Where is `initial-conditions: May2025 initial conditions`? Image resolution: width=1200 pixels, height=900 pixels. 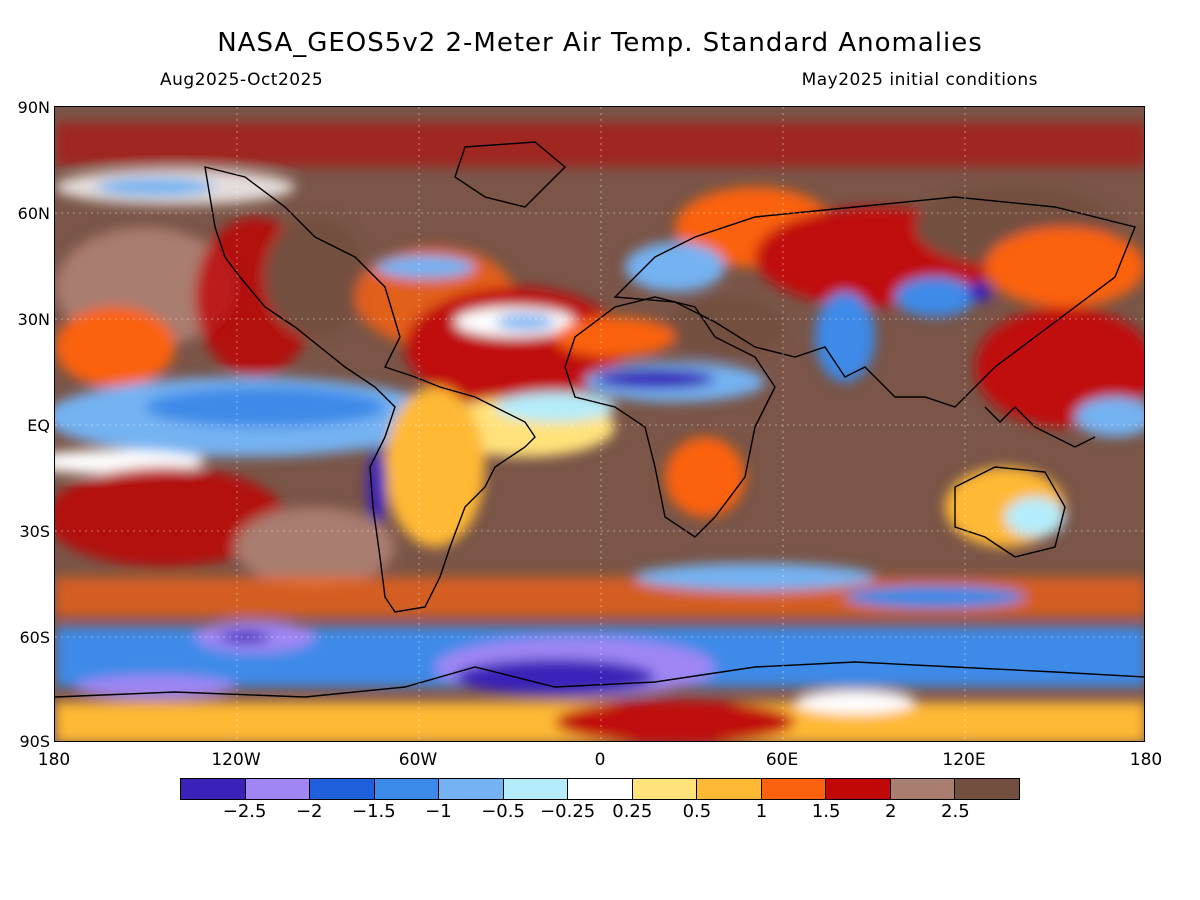
initial-conditions: May2025 initial conditions is located at coordinates (919, 80).